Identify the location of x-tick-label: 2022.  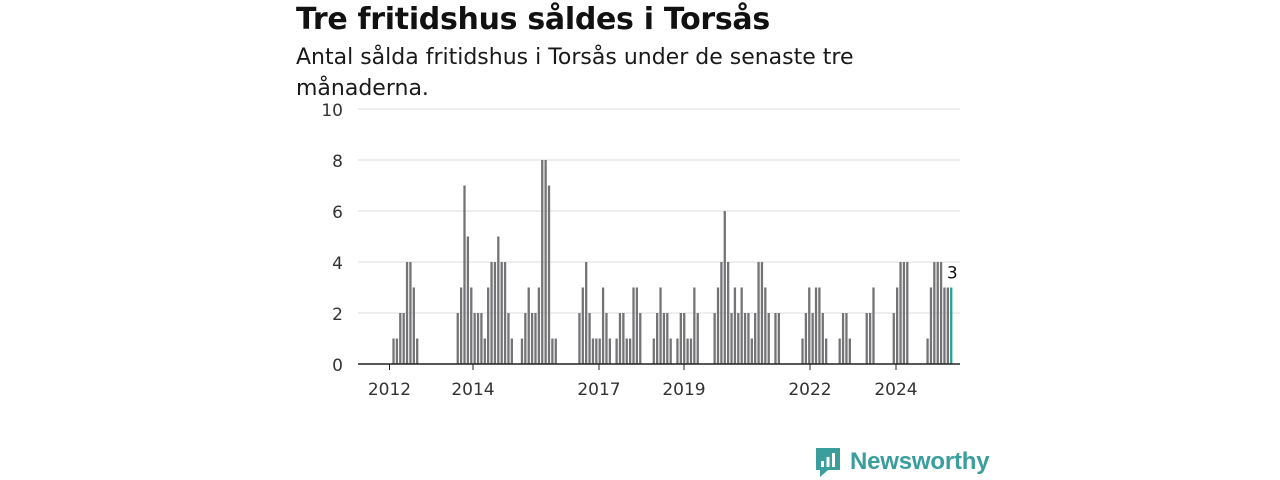
(809, 390).